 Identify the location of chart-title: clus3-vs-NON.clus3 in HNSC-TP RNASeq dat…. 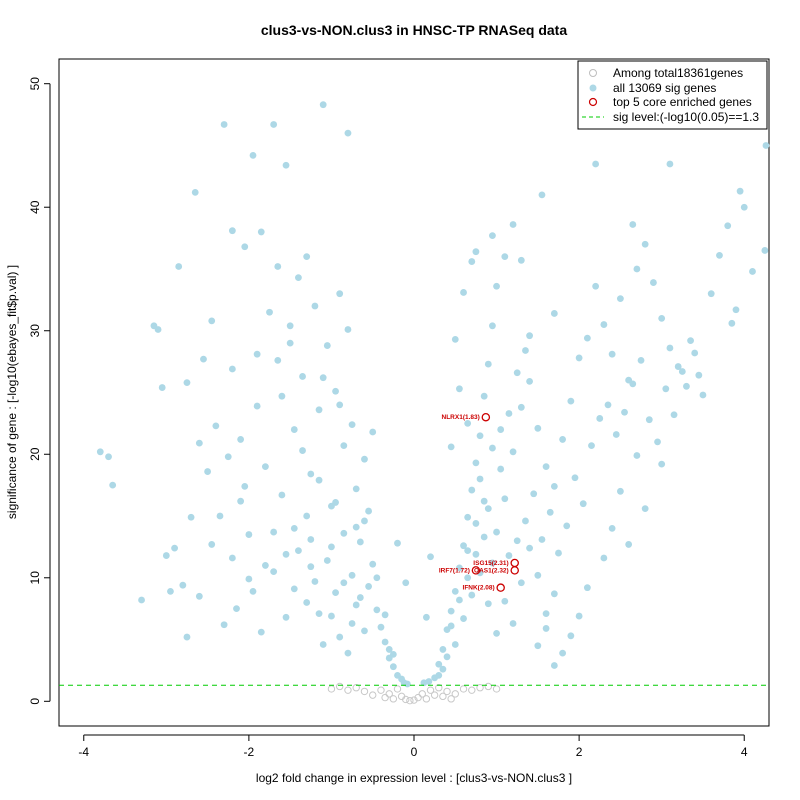
(414, 30).